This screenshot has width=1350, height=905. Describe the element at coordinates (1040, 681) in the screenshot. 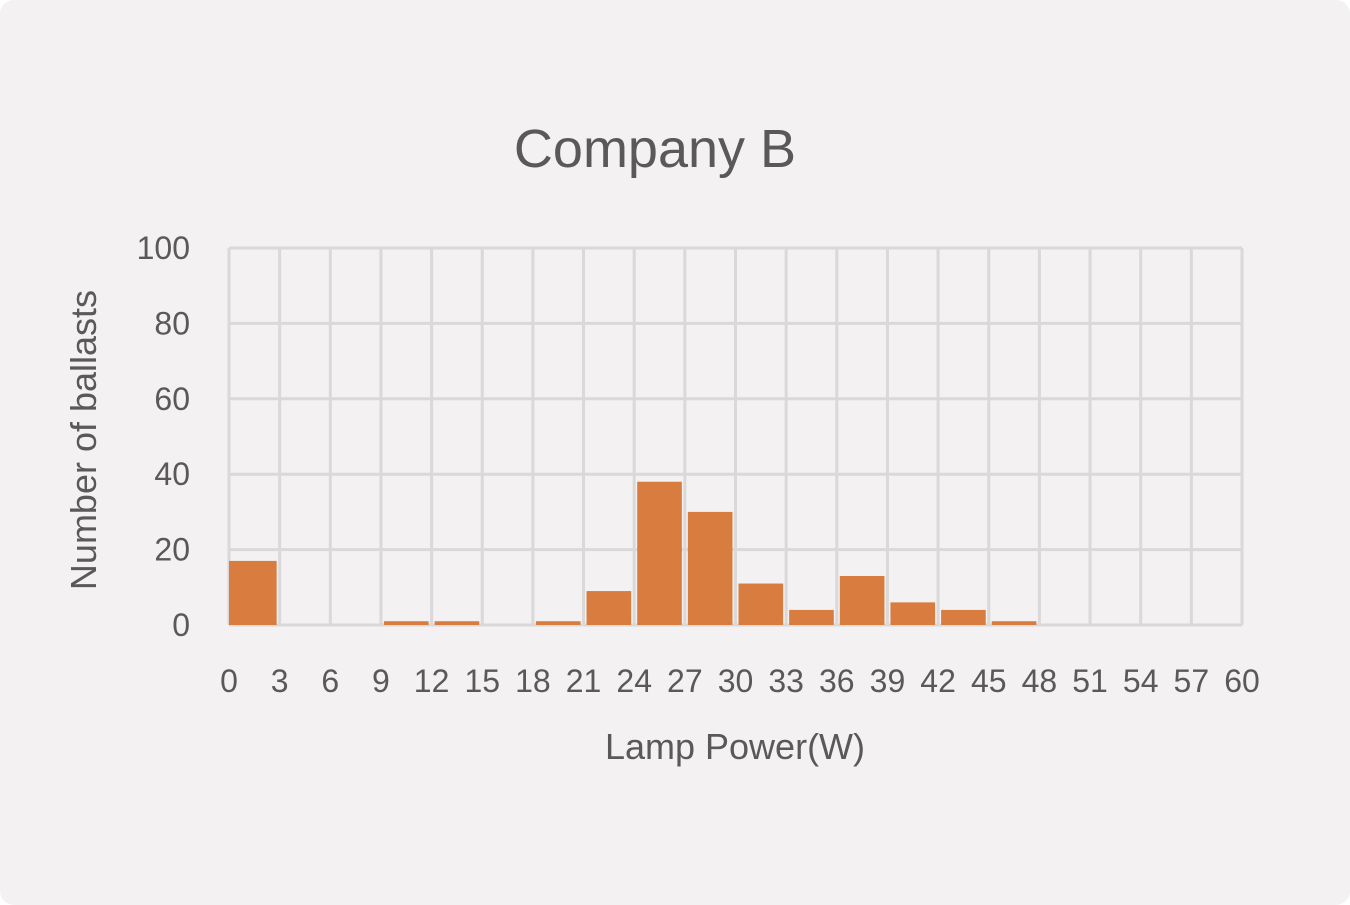

I see `x-tick-label: 48` at that location.